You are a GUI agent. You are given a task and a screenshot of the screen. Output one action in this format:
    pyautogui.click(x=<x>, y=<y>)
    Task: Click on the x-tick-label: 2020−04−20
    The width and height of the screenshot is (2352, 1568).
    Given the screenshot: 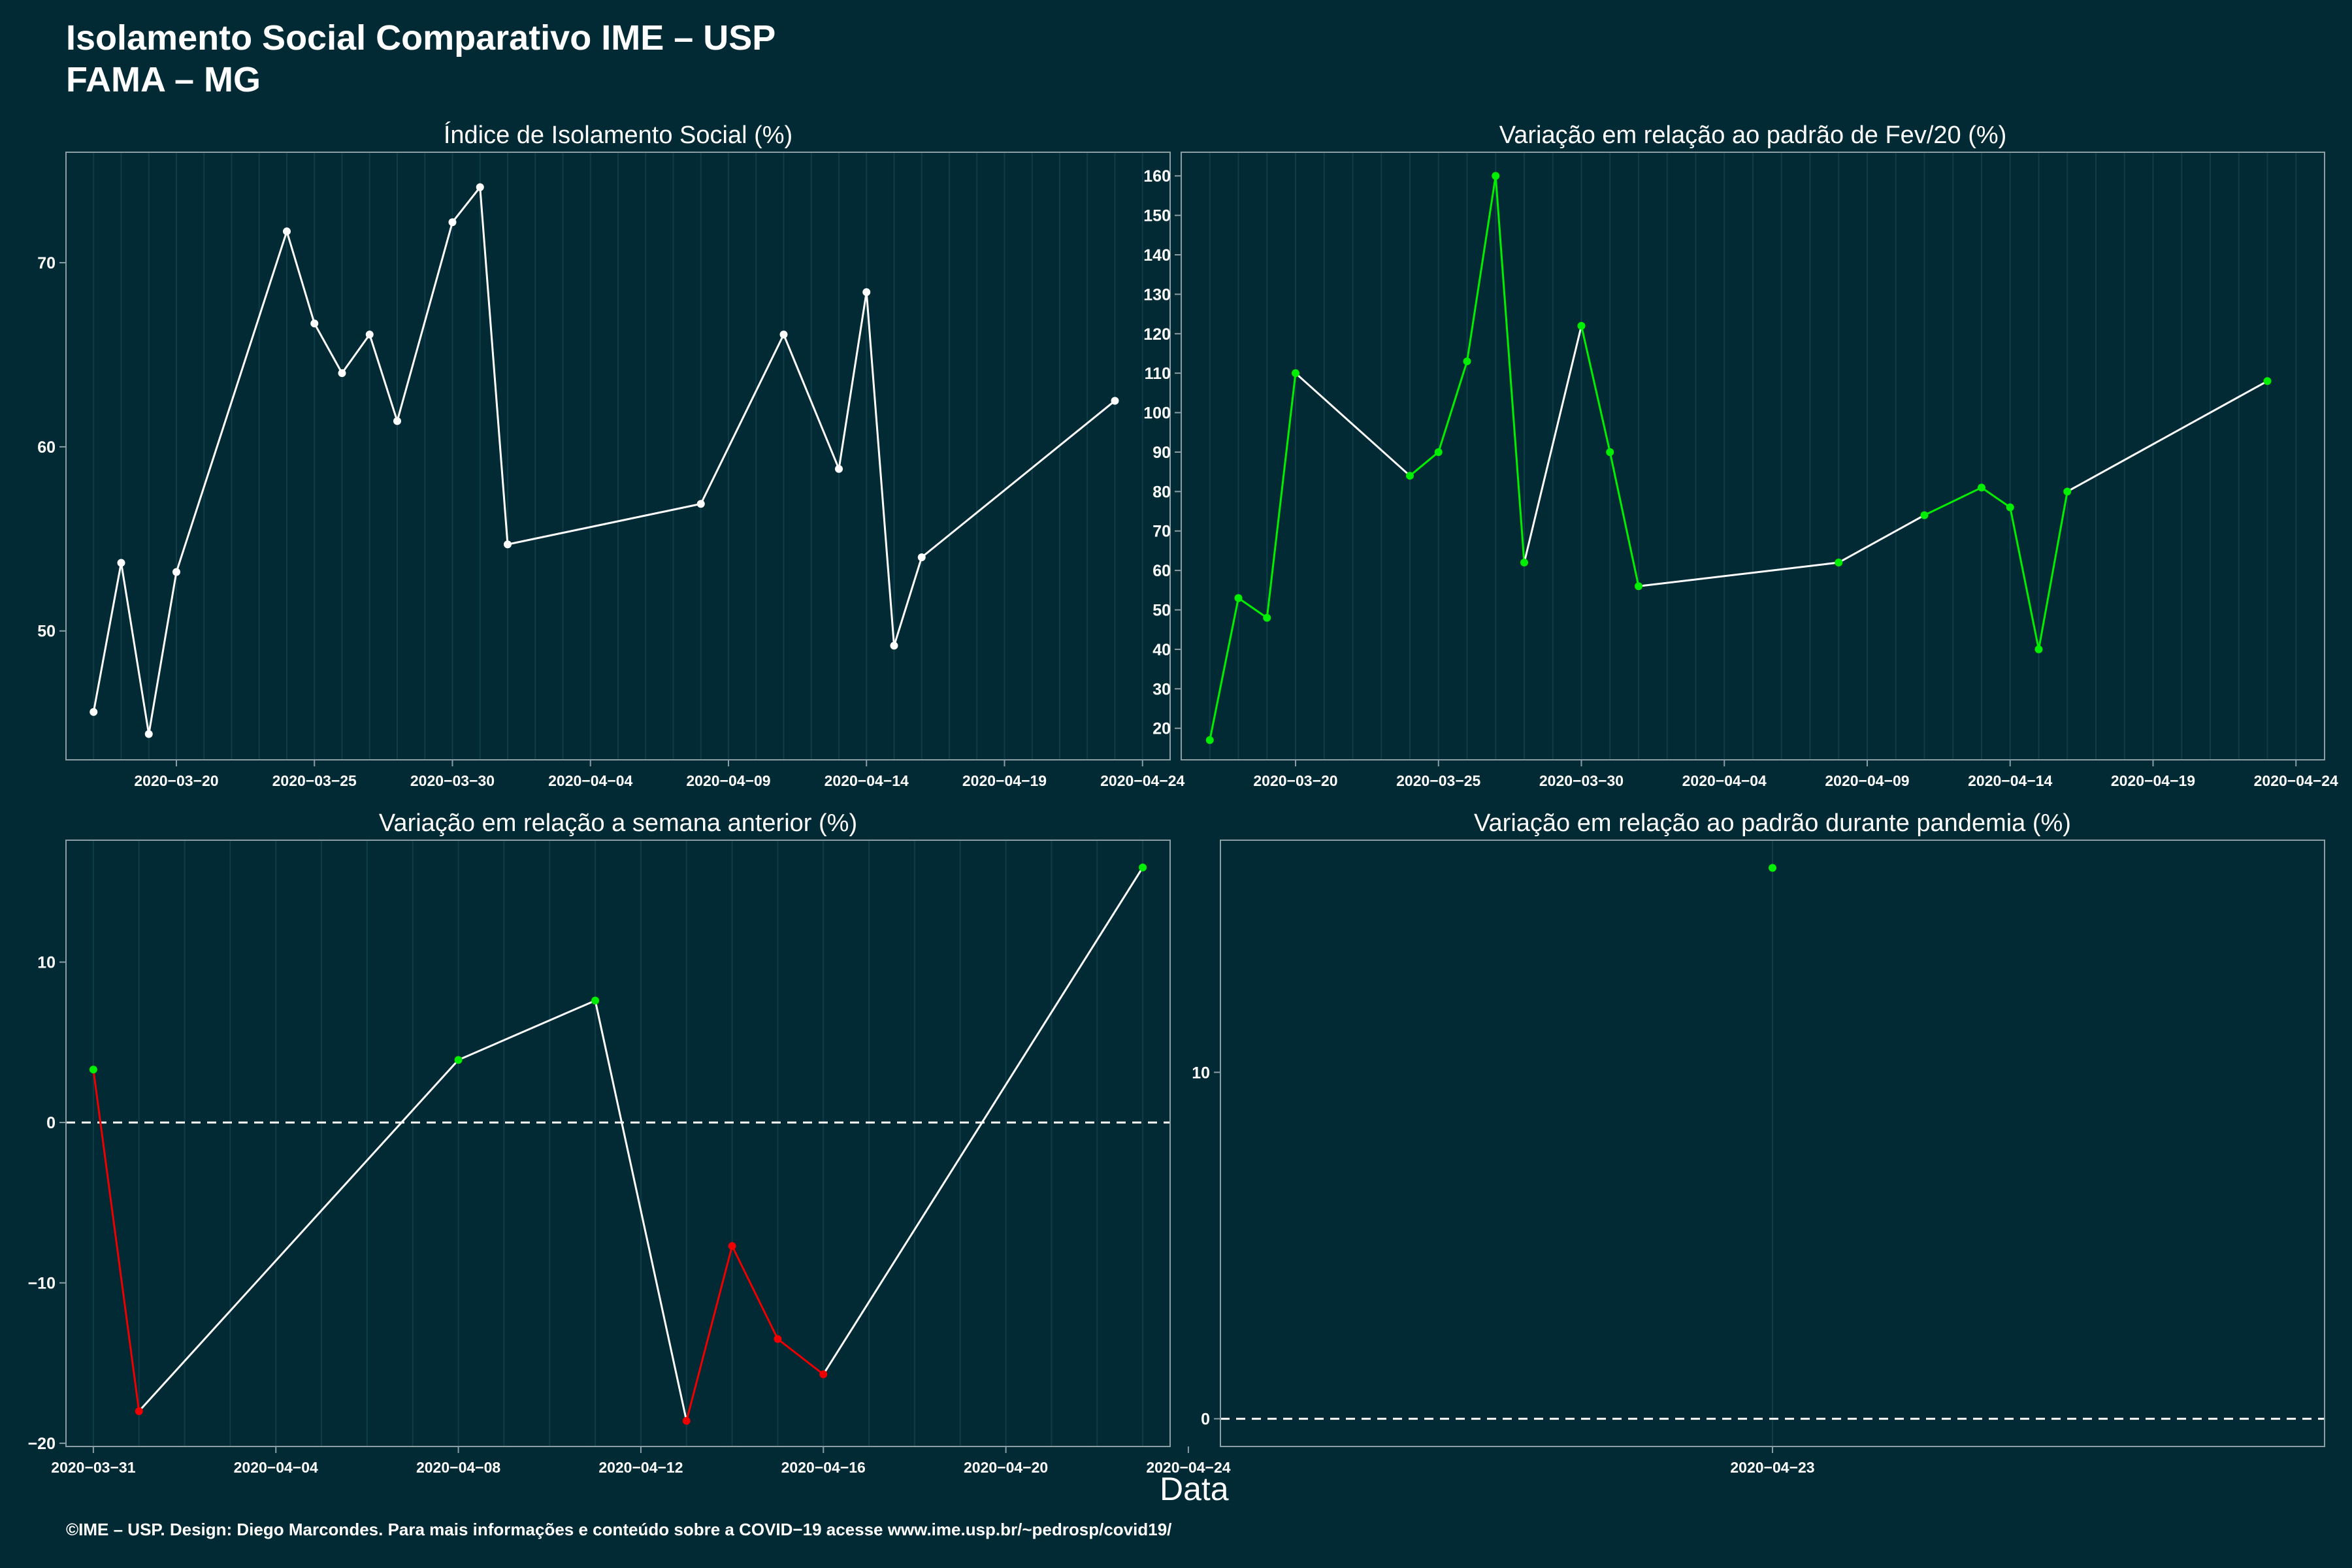 What is the action you would take?
    pyautogui.click(x=1006, y=1467)
    